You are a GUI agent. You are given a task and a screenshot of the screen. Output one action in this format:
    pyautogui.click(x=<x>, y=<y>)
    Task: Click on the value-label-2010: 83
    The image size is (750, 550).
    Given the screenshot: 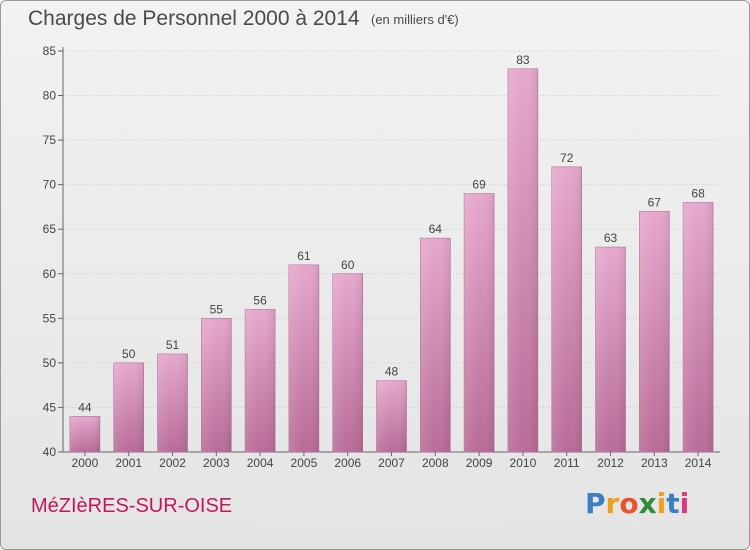 What is the action you would take?
    pyautogui.click(x=523, y=60)
    